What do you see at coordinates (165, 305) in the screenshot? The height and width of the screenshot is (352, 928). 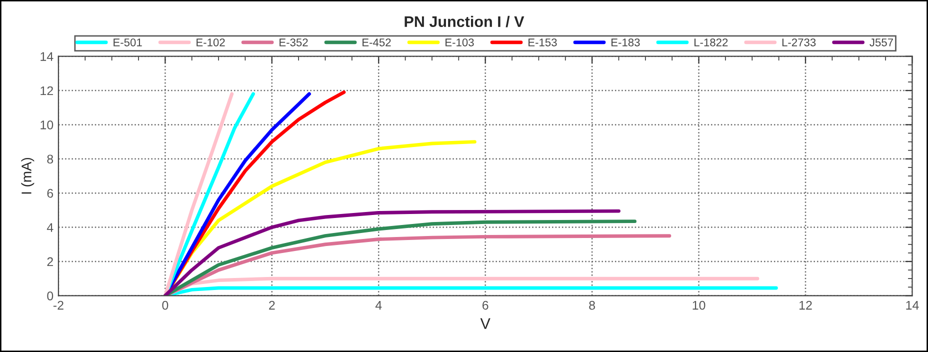 I see `x-tick-label: 0` at bounding box center [165, 305].